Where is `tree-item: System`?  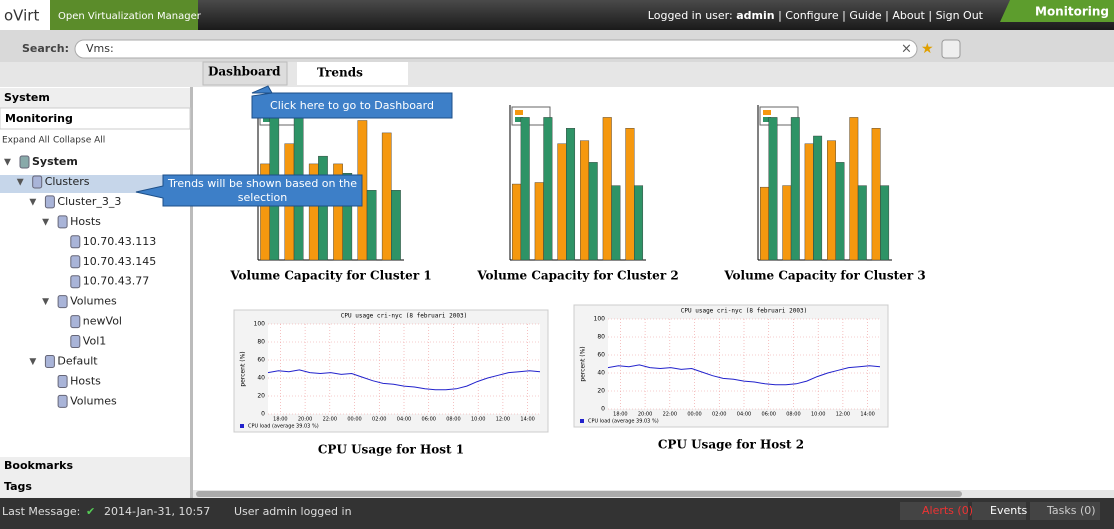
tree-item: System is located at coordinates (55, 161).